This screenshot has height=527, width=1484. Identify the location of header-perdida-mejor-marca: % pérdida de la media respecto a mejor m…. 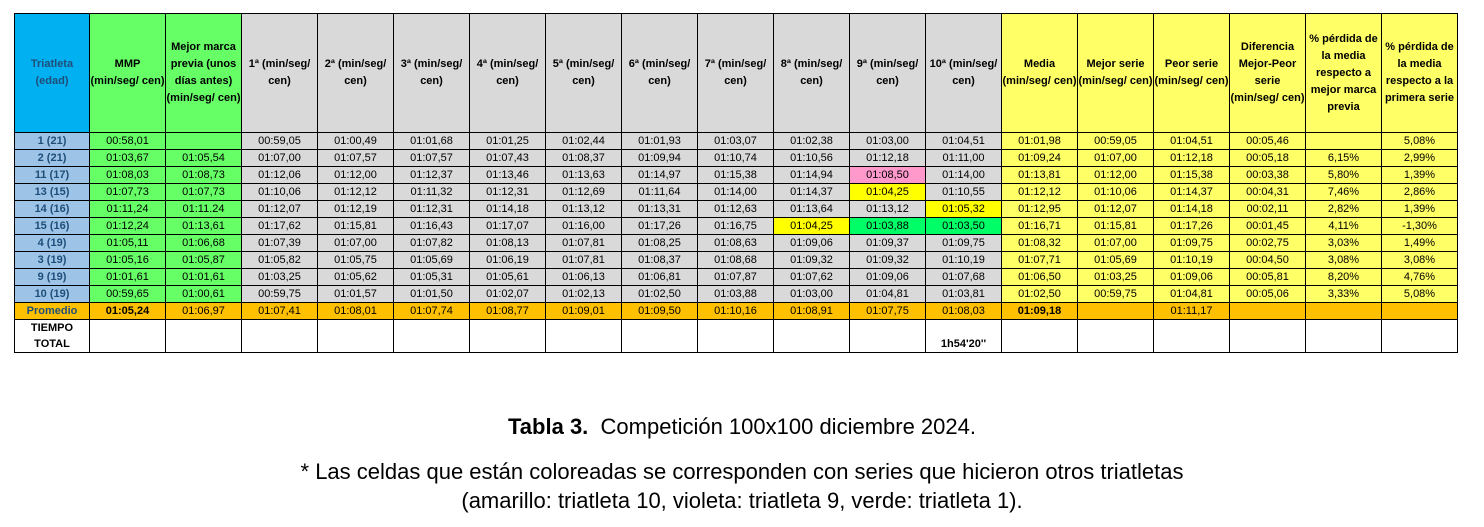
(1343, 73).